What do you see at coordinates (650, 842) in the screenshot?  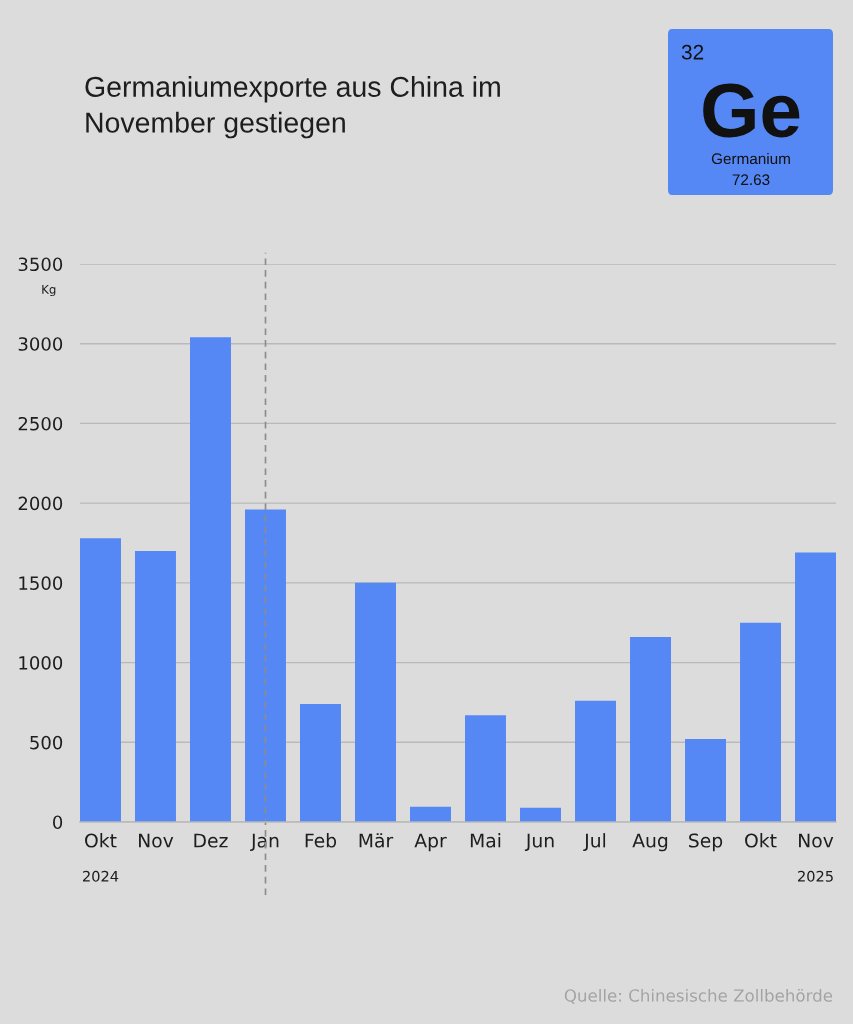 I see `x-tick-label: Aug` at bounding box center [650, 842].